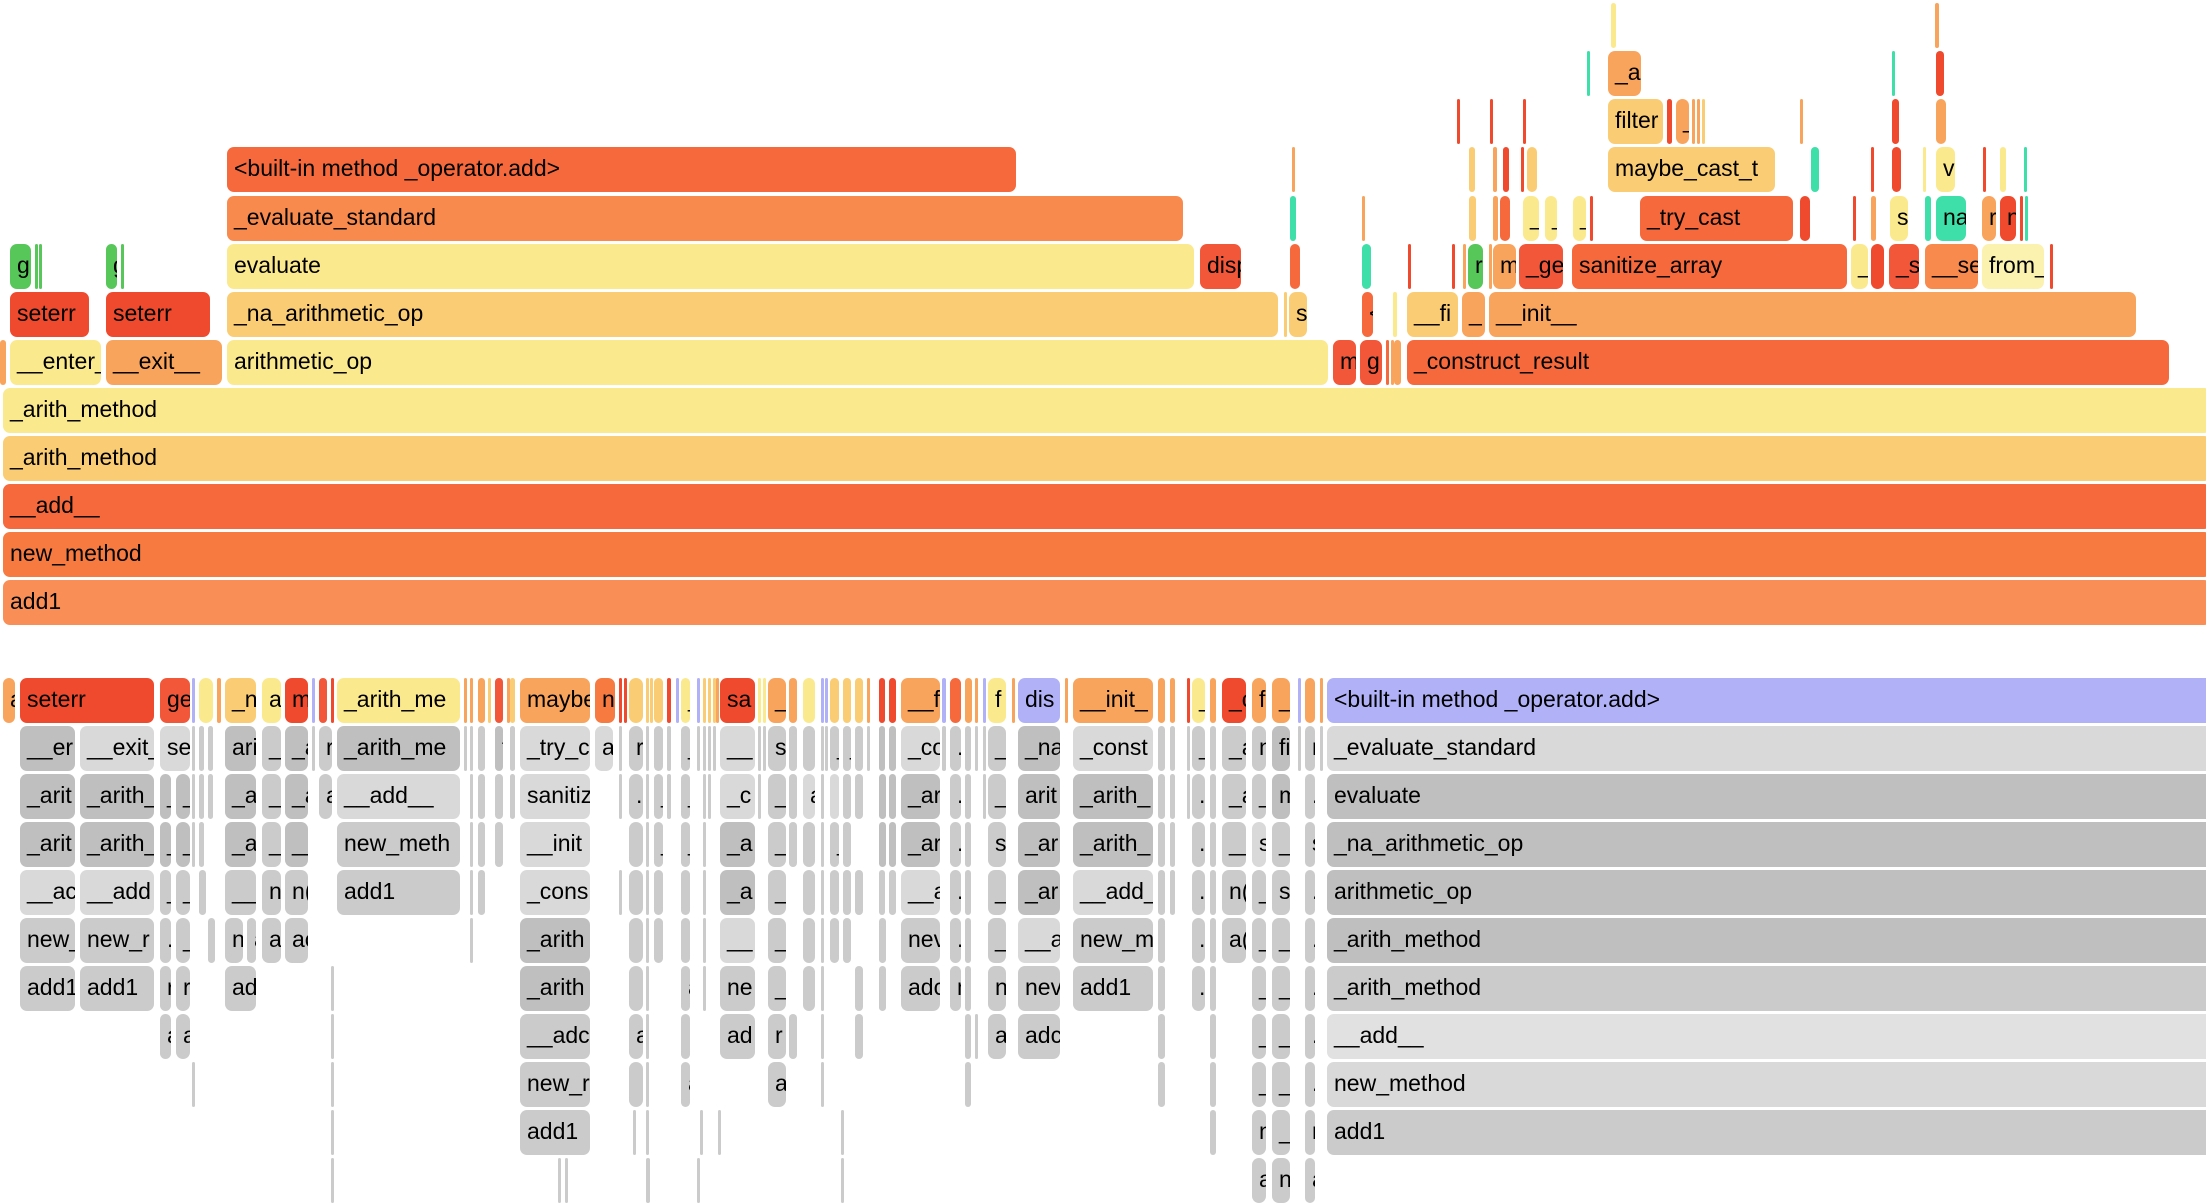  Describe the element at coordinates (777, 362) in the screenshot. I see `frame-arithmetic_op: arithmetic_op` at that location.